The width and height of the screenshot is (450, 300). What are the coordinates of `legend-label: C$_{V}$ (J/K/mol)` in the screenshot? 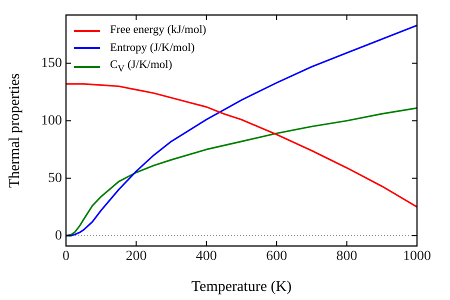 It's located at (141, 67).